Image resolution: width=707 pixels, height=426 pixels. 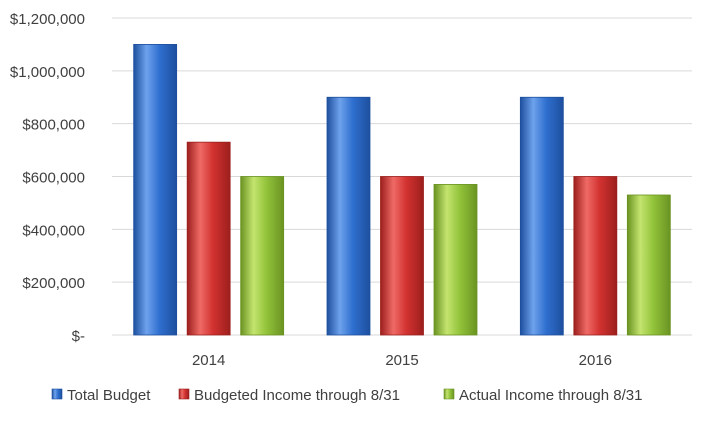 What do you see at coordinates (78, 336) in the screenshot?
I see `y-tick-label: $-` at bounding box center [78, 336].